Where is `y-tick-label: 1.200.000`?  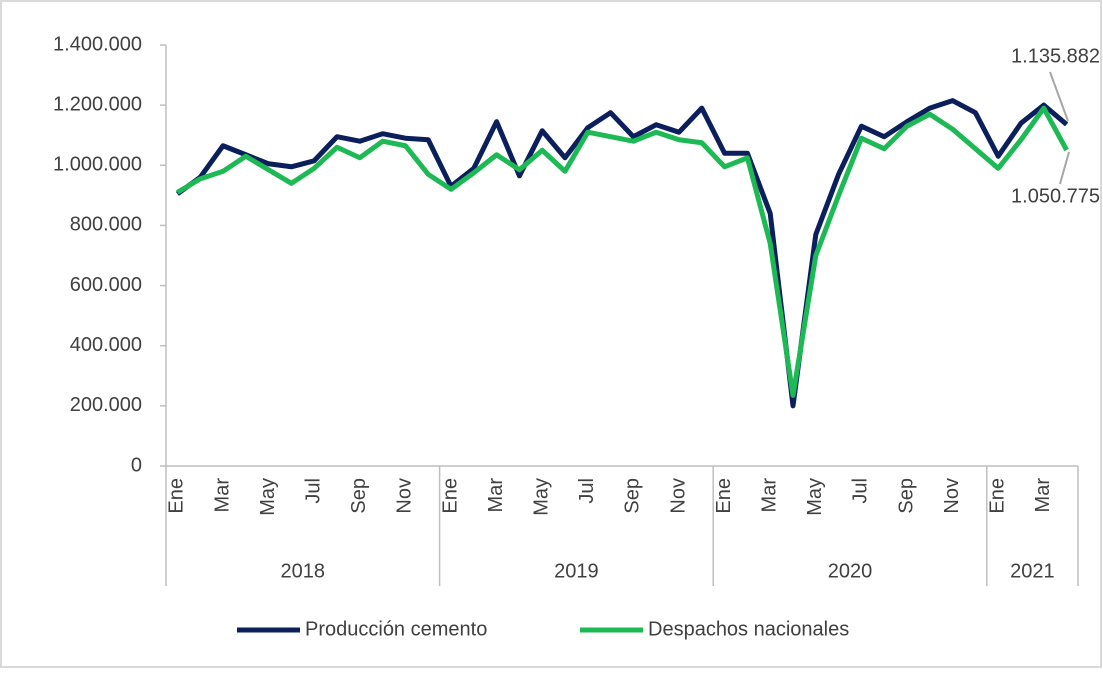 y-tick-label: 1.200.000 is located at coordinates (97, 104).